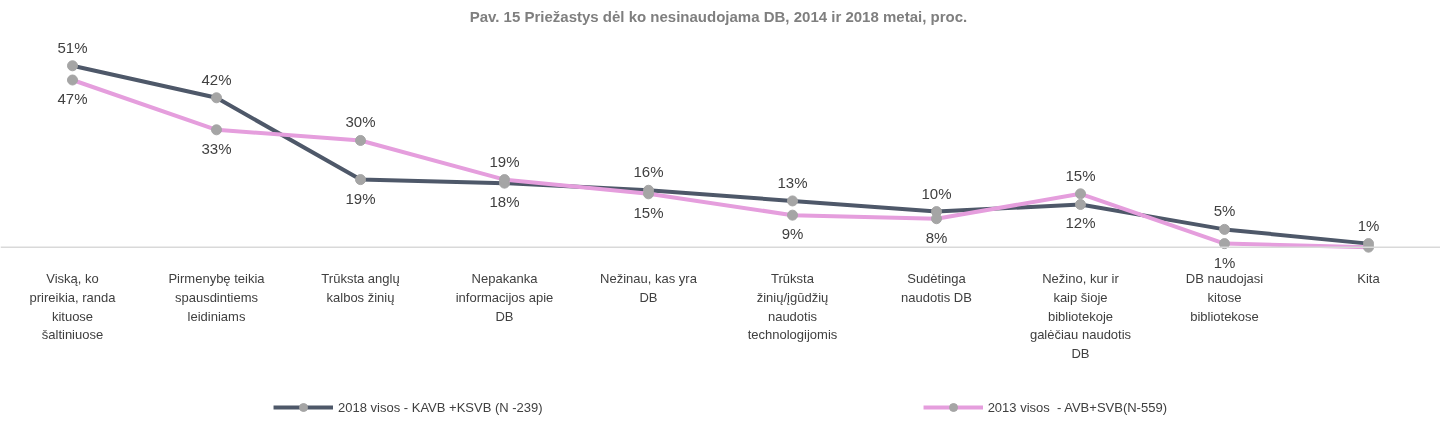 The width and height of the screenshot is (1448, 439). What do you see at coordinates (440, 407) in the screenshot?
I see `legend-label: 2018 visos - KAVB +KSVB (N -239)` at bounding box center [440, 407].